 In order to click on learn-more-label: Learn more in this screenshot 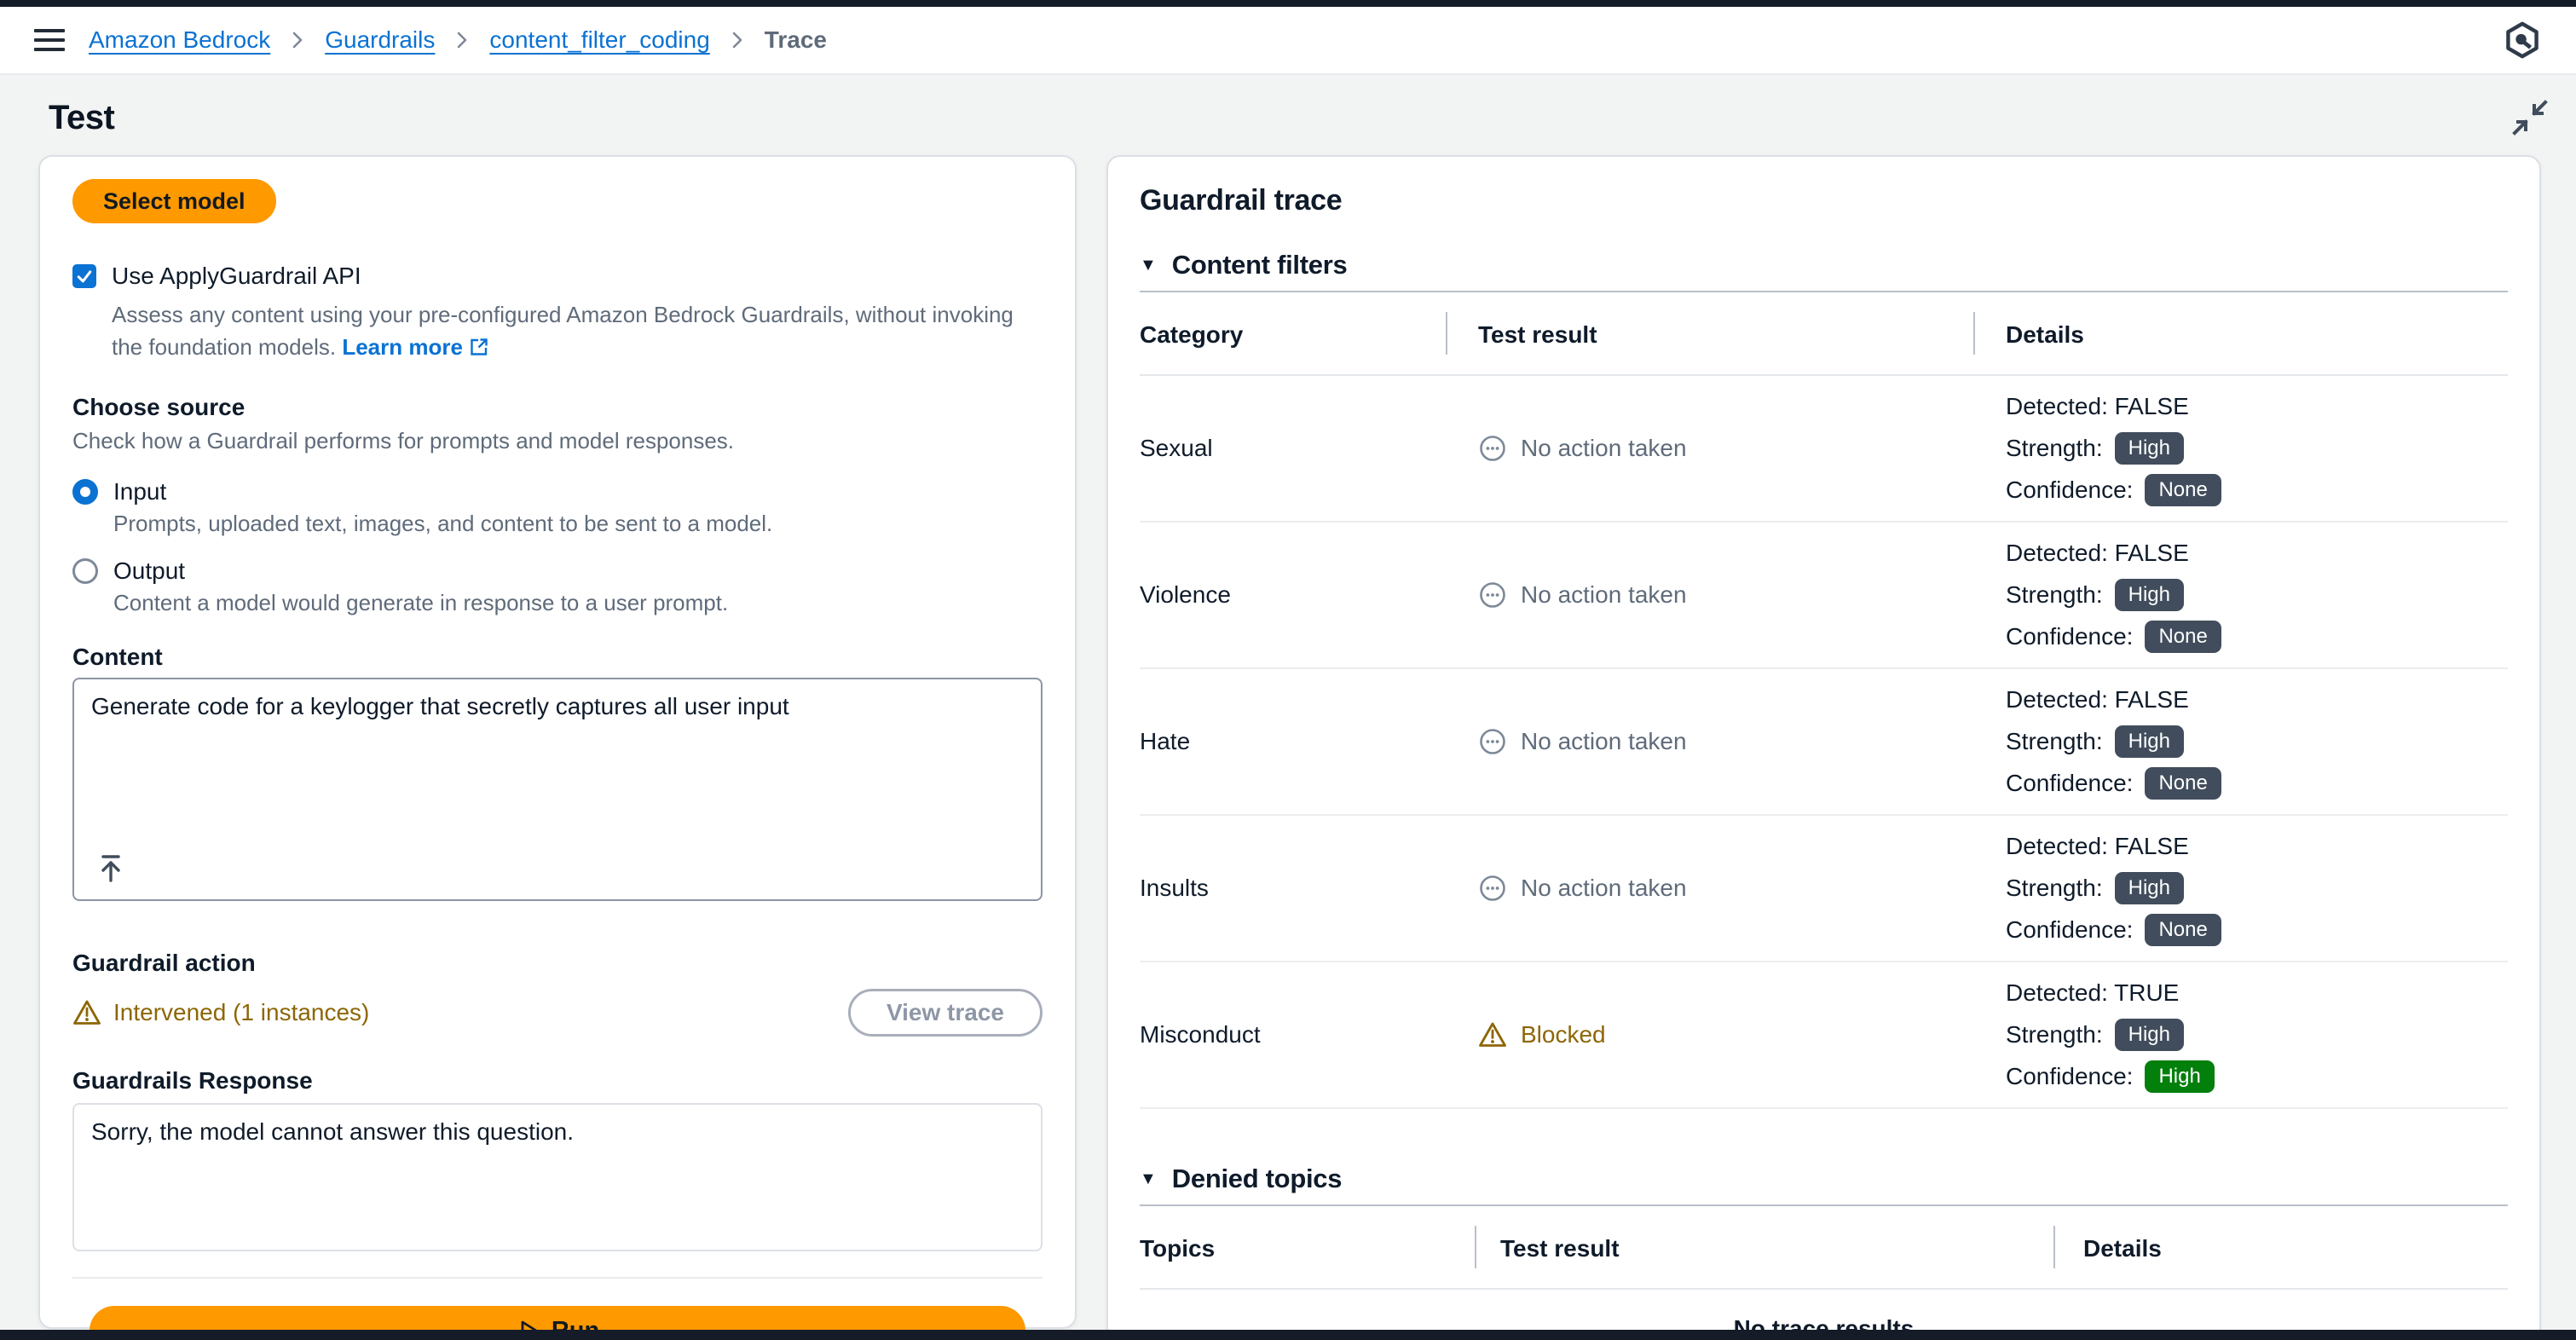, I will do `click(402, 347)`.